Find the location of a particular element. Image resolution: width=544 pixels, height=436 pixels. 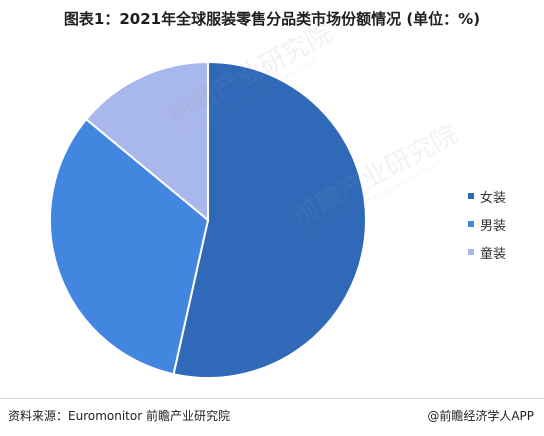

legend-label: 童装 is located at coordinates (493, 254).